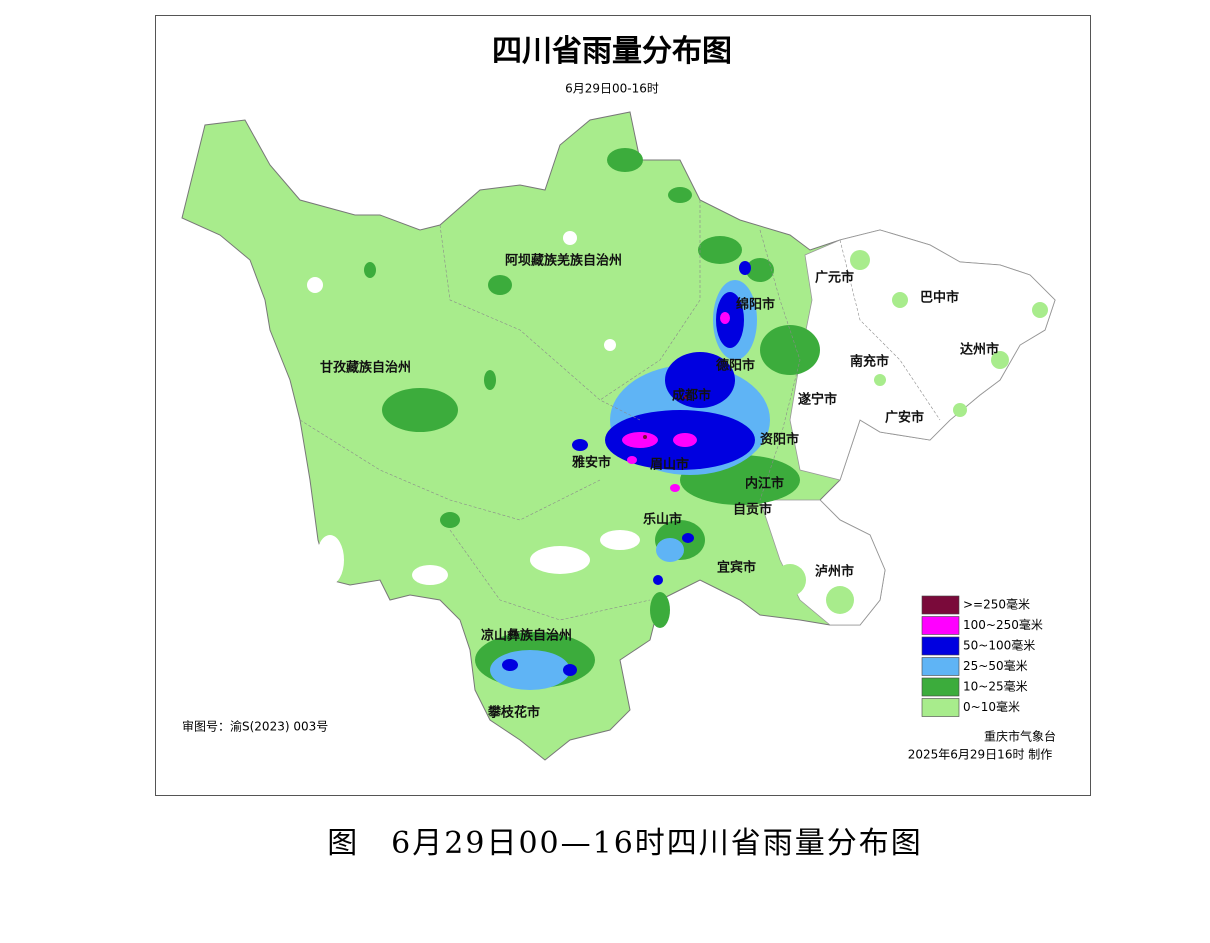 The image size is (1210, 943). I want to click on region-label: 攀枝花市, so click(513, 713).